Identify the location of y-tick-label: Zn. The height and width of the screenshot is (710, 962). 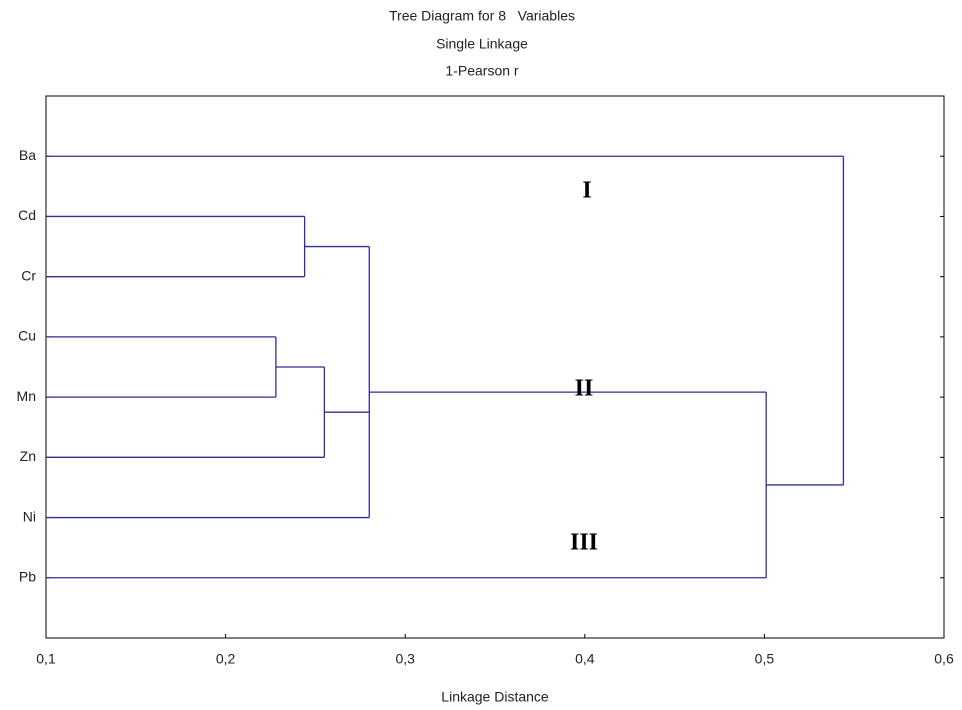
(28, 456).